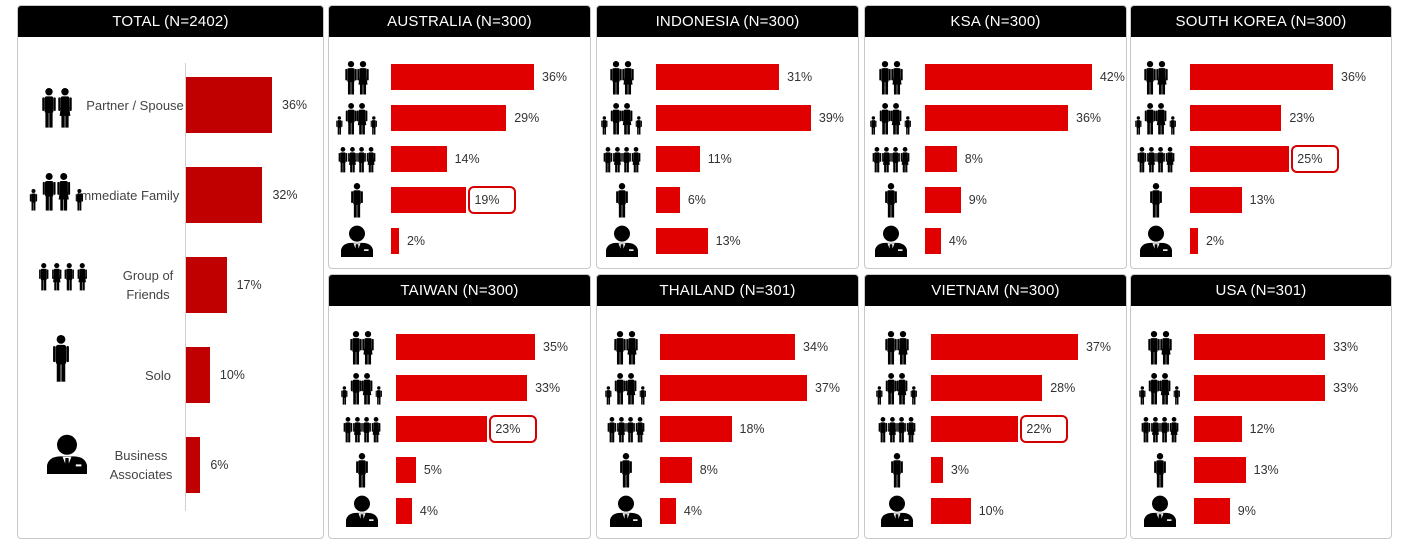 The width and height of the screenshot is (1402, 552). I want to click on category-label: Partner / Spouse, so click(135, 105).